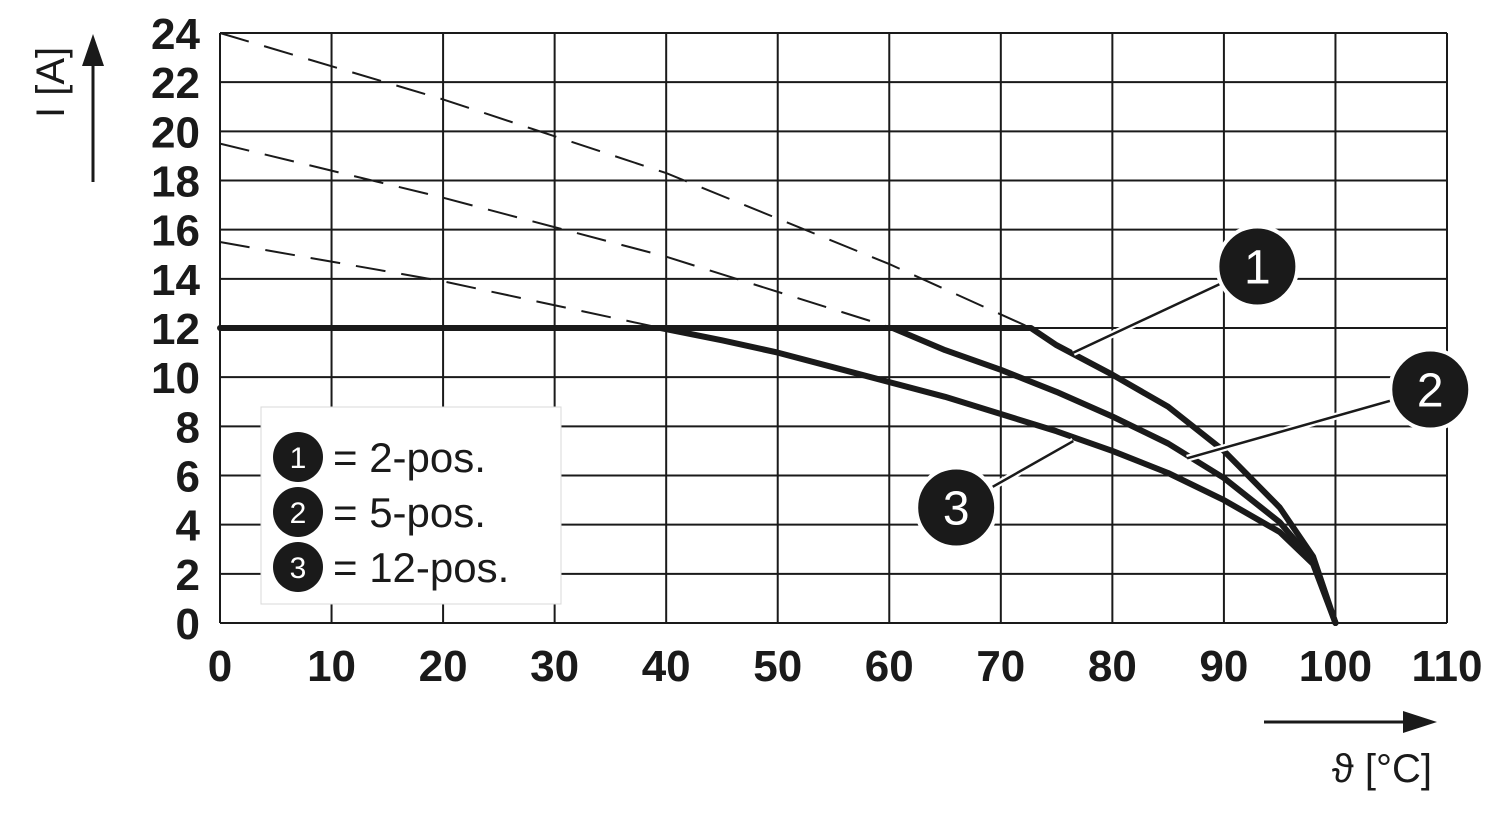 This screenshot has height=815, width=1500. What do you see at coordinates (409, 457) in the screenshot?
I see `legend-label: = 2-pos.` at bounding box center [409, 457].